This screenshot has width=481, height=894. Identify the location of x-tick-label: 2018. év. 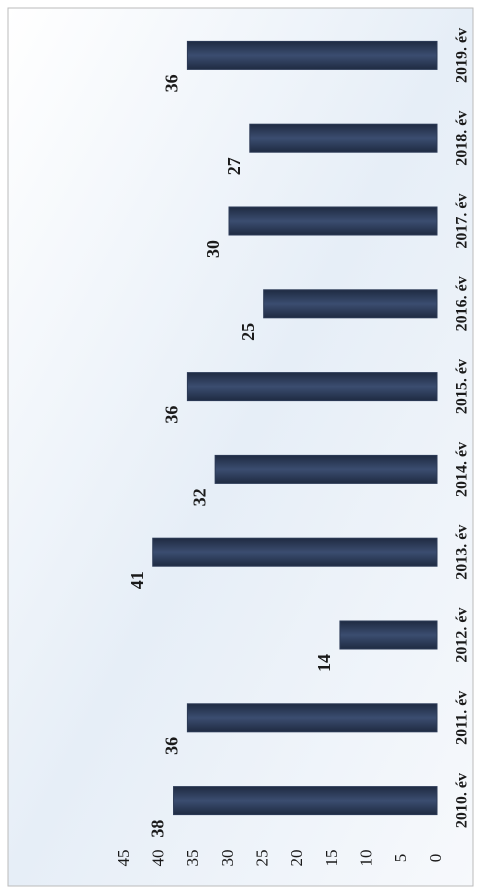
(462, 138).